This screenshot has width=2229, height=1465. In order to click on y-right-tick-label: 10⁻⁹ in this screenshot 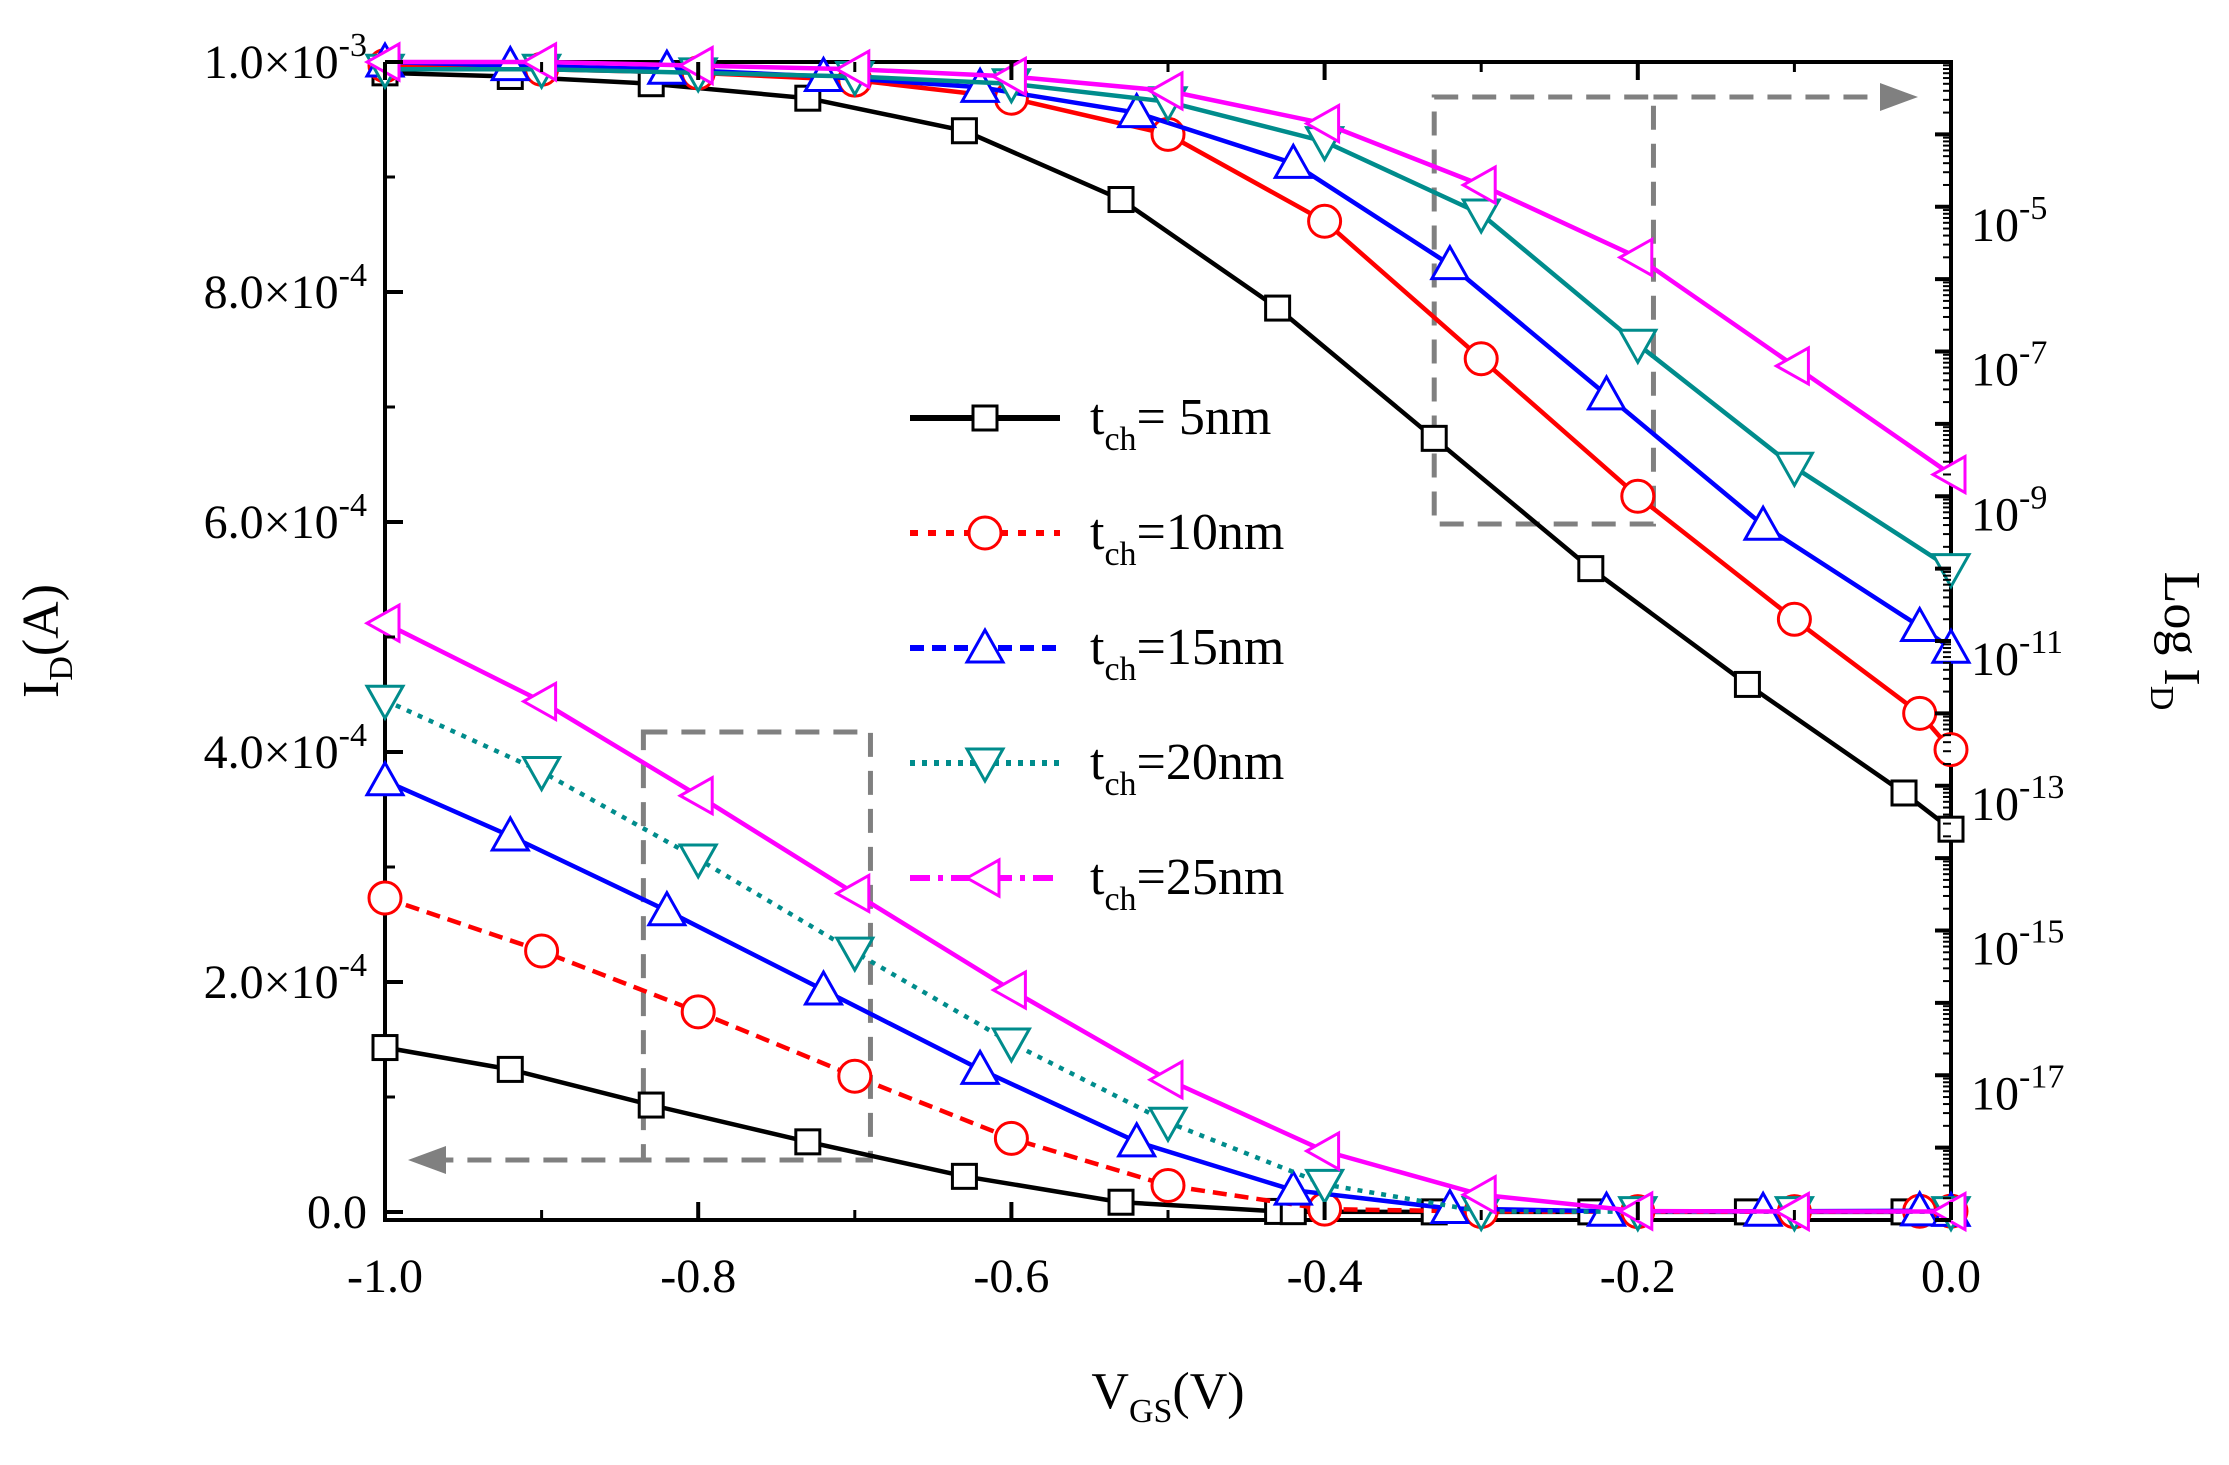, I will do `click(2009, 510)`.